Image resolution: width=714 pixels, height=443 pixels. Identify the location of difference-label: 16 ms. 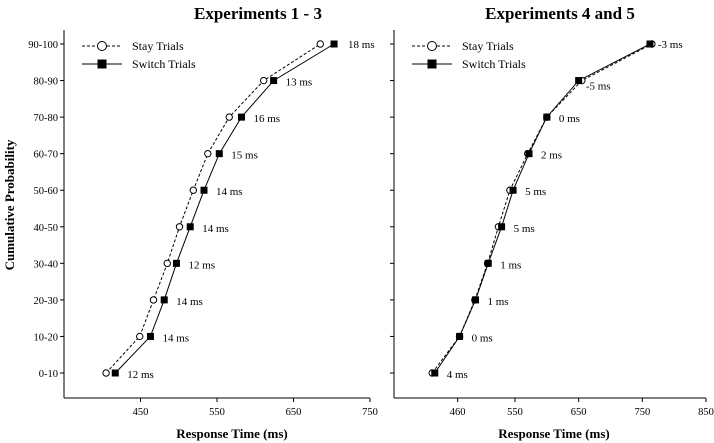
(266, 119).